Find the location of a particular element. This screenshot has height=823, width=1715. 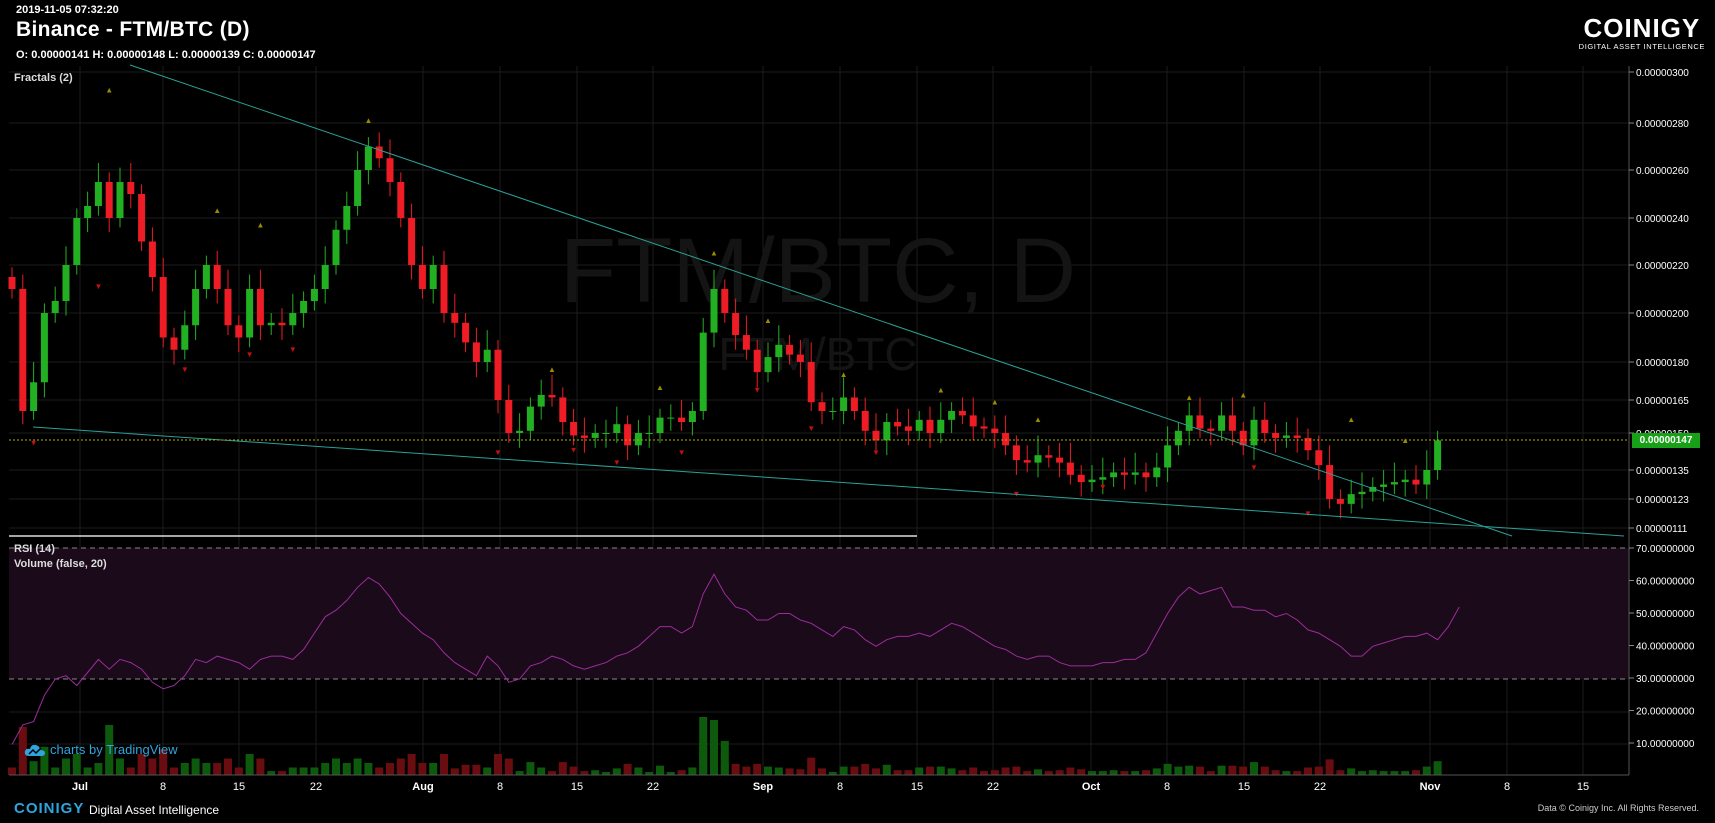

time-axis-label: Aug is located at coordinates (422, 787).